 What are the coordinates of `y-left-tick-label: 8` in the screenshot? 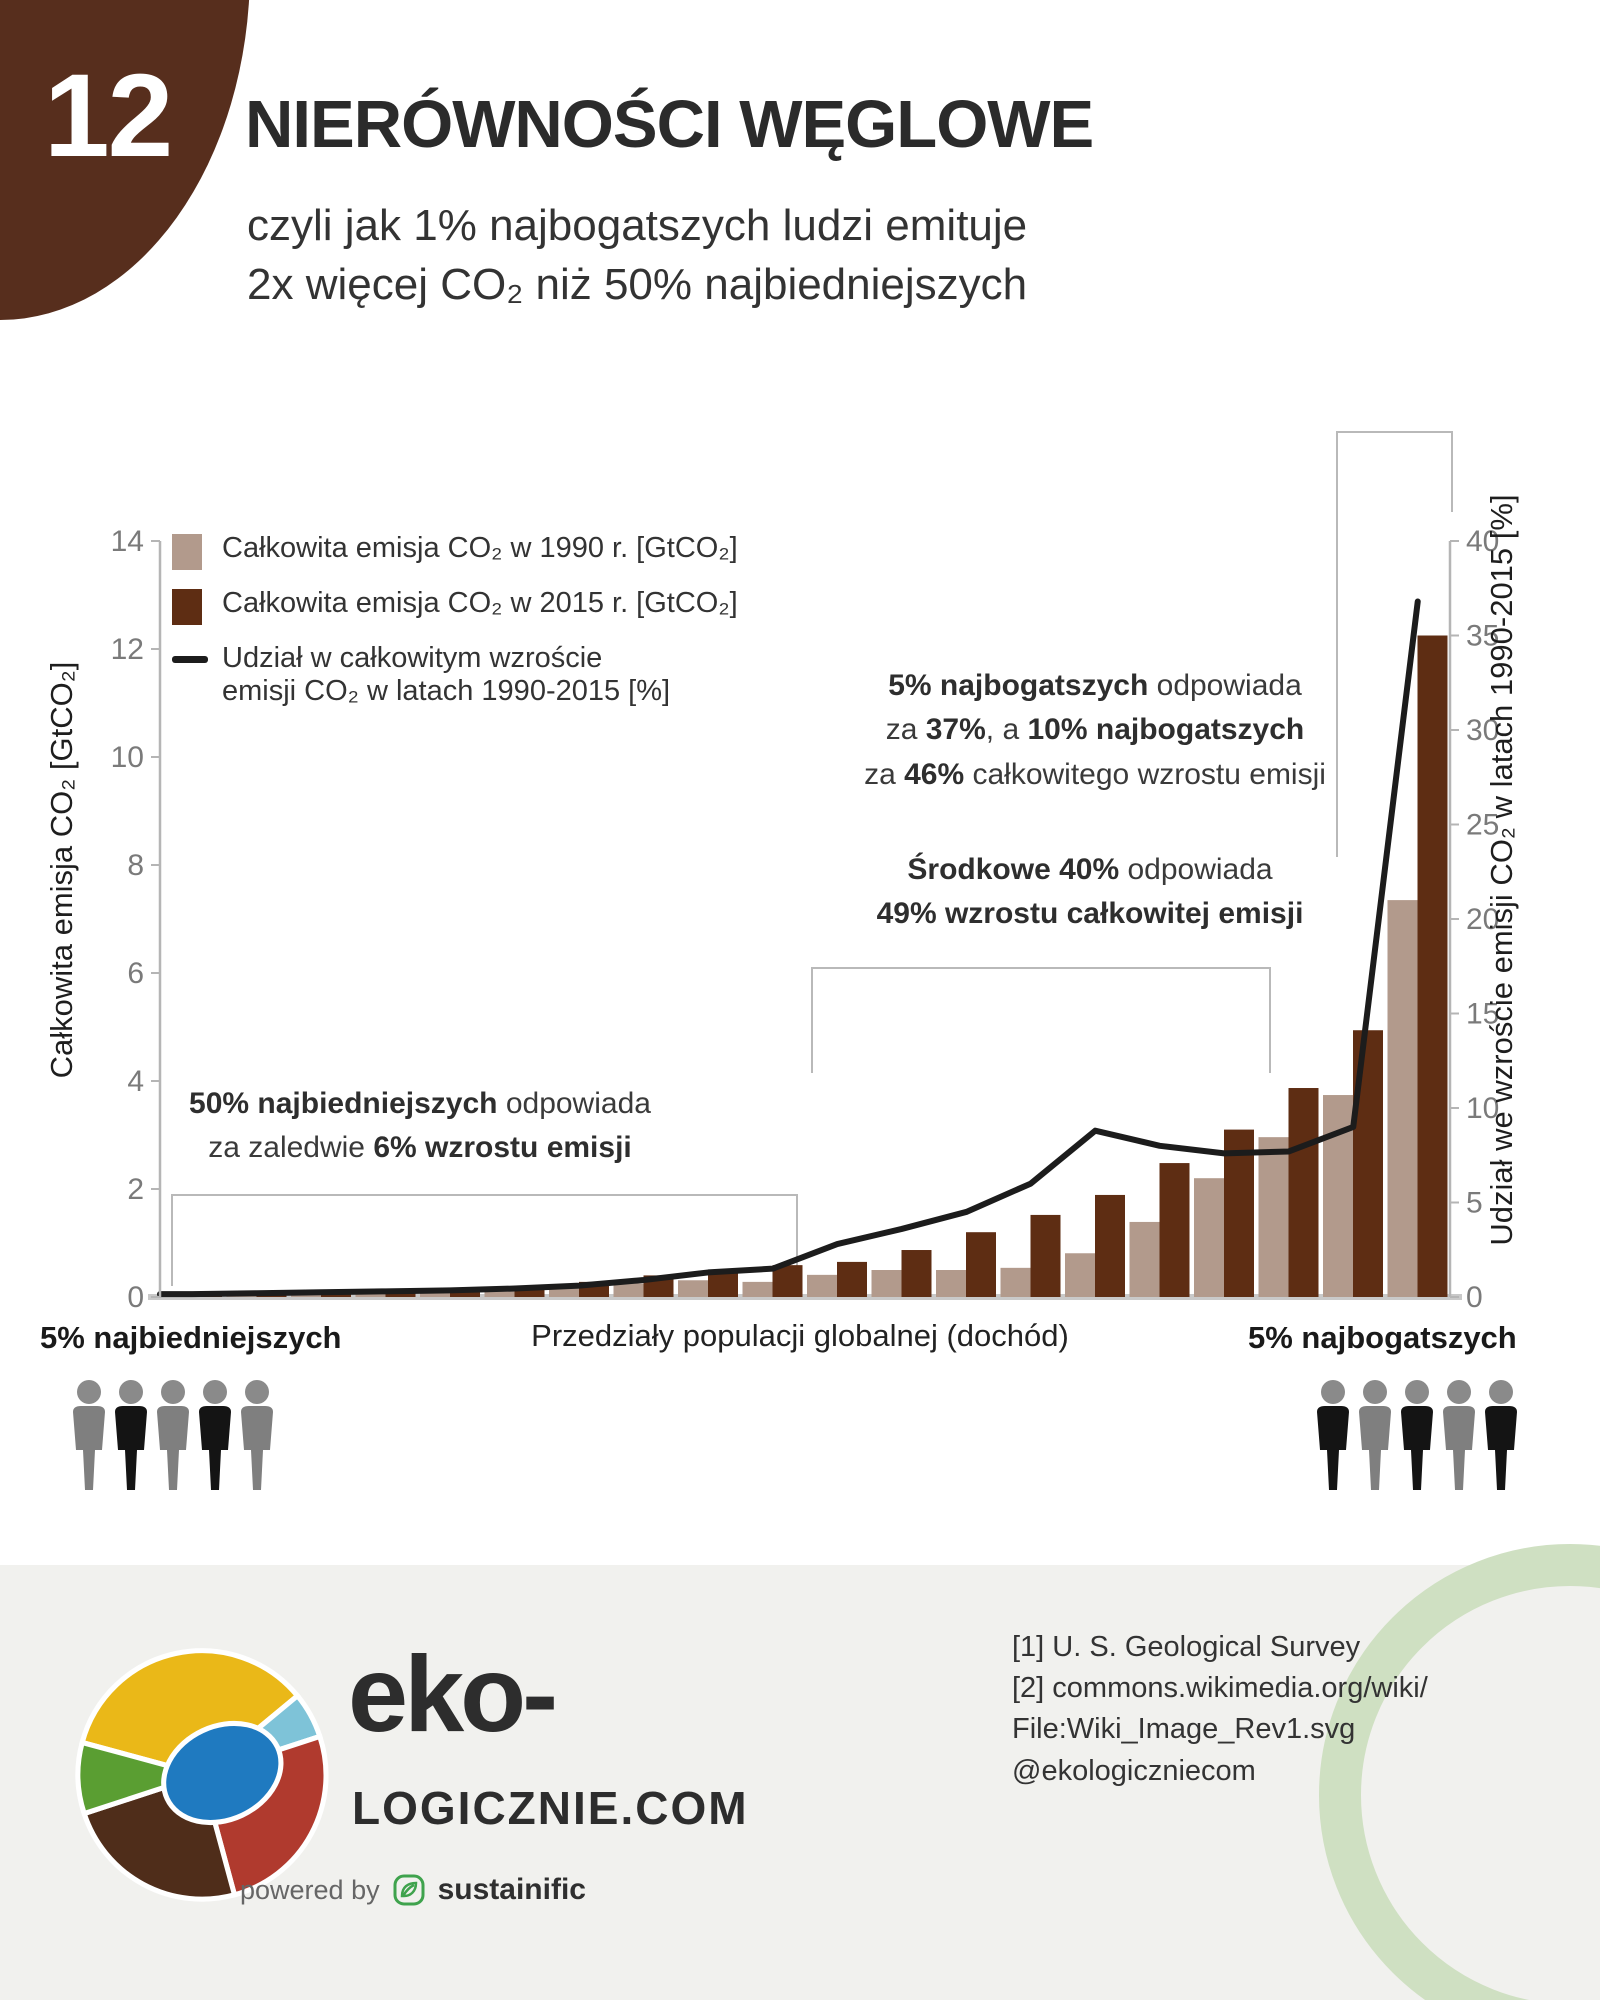 It's located at (135, 865).